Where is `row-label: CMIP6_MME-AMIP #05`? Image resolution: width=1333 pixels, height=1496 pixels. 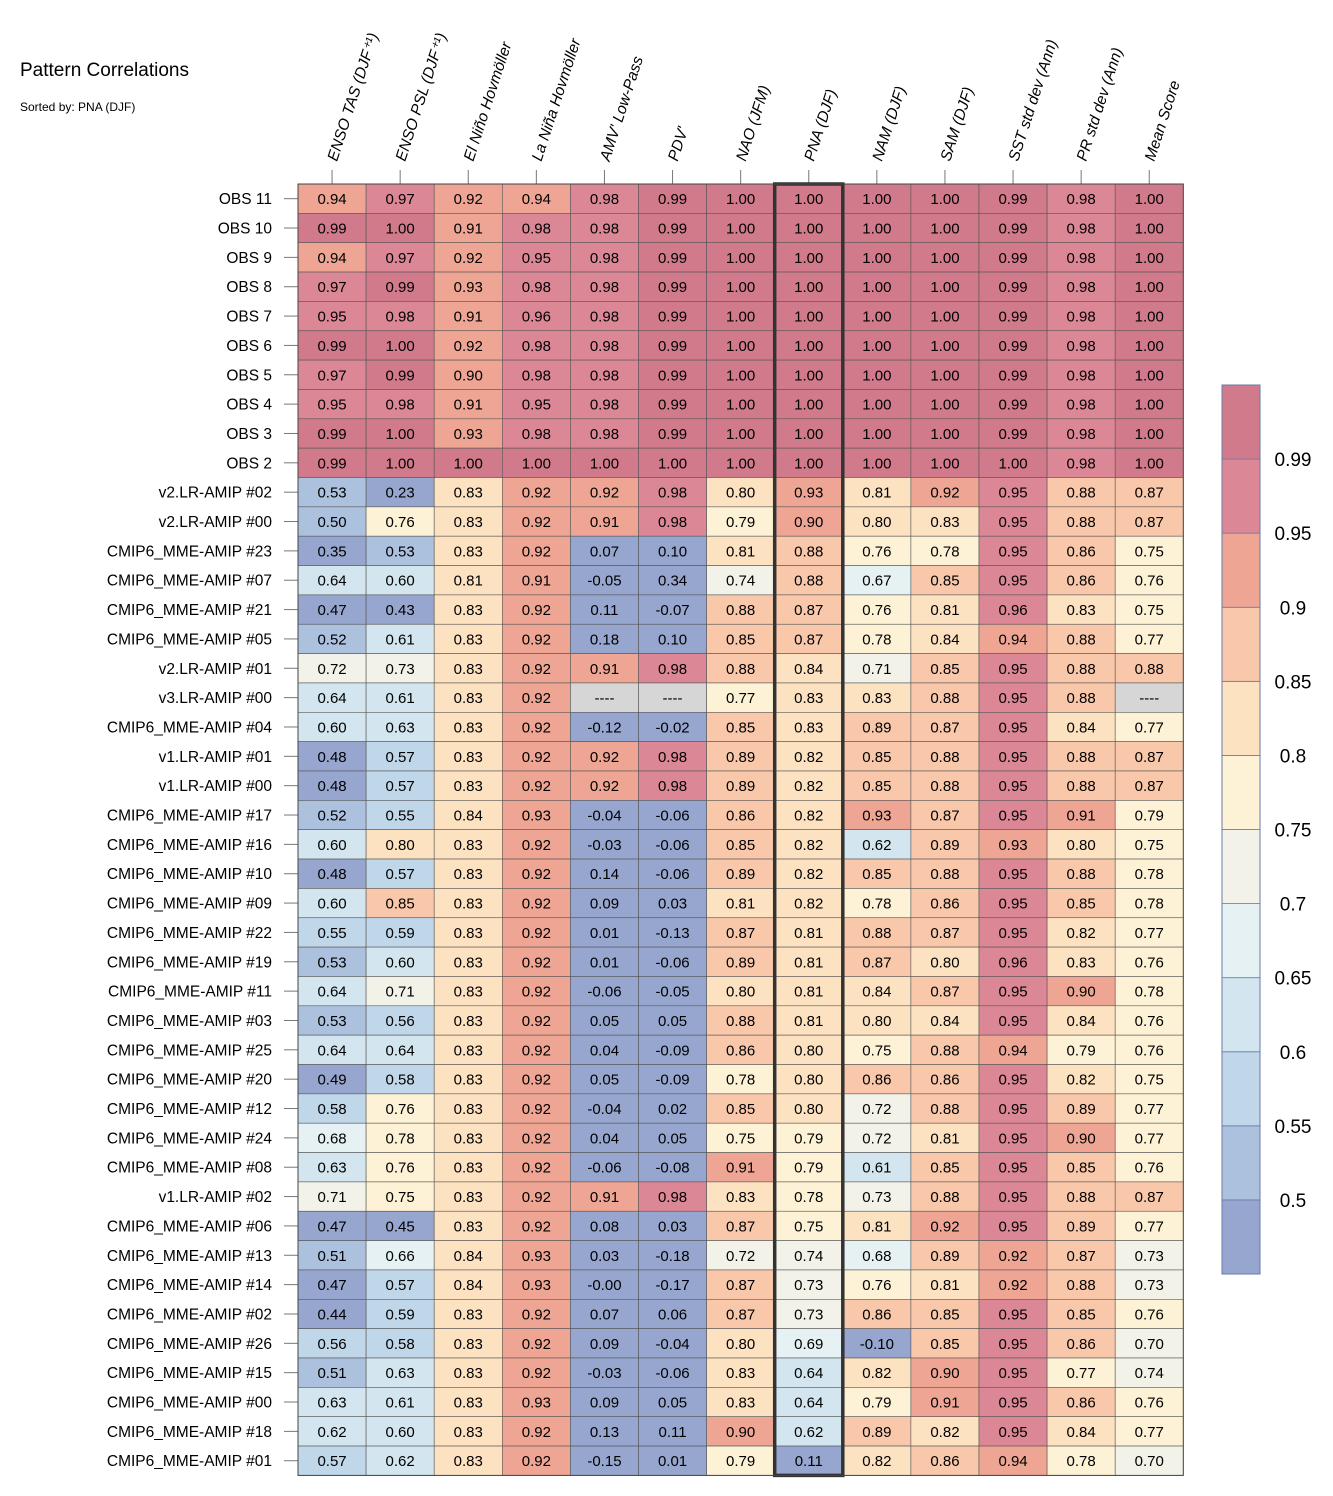 row-label: CMIP6_MME-AMIP #05 is located at coordinates (189, 639).